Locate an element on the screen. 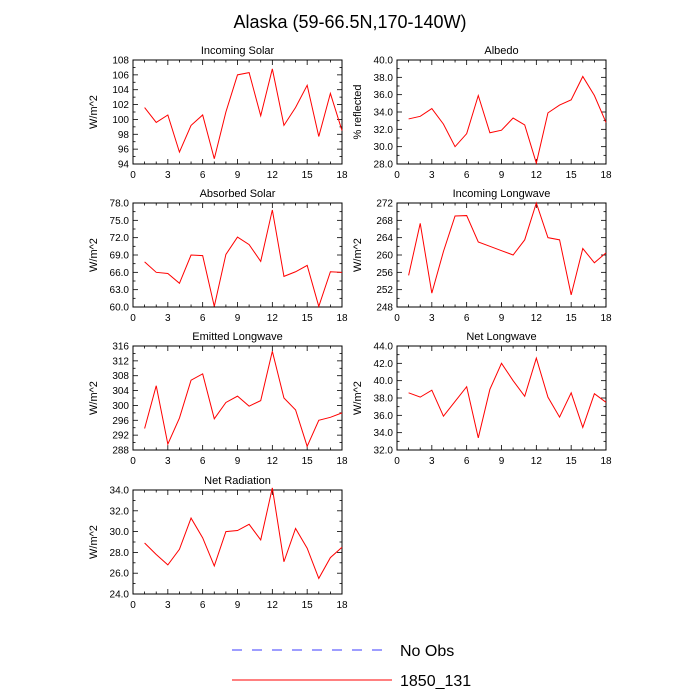 This screenshot has width=700, height=700. y-tick-label: 69.0 is located at coordinates (120, 256).